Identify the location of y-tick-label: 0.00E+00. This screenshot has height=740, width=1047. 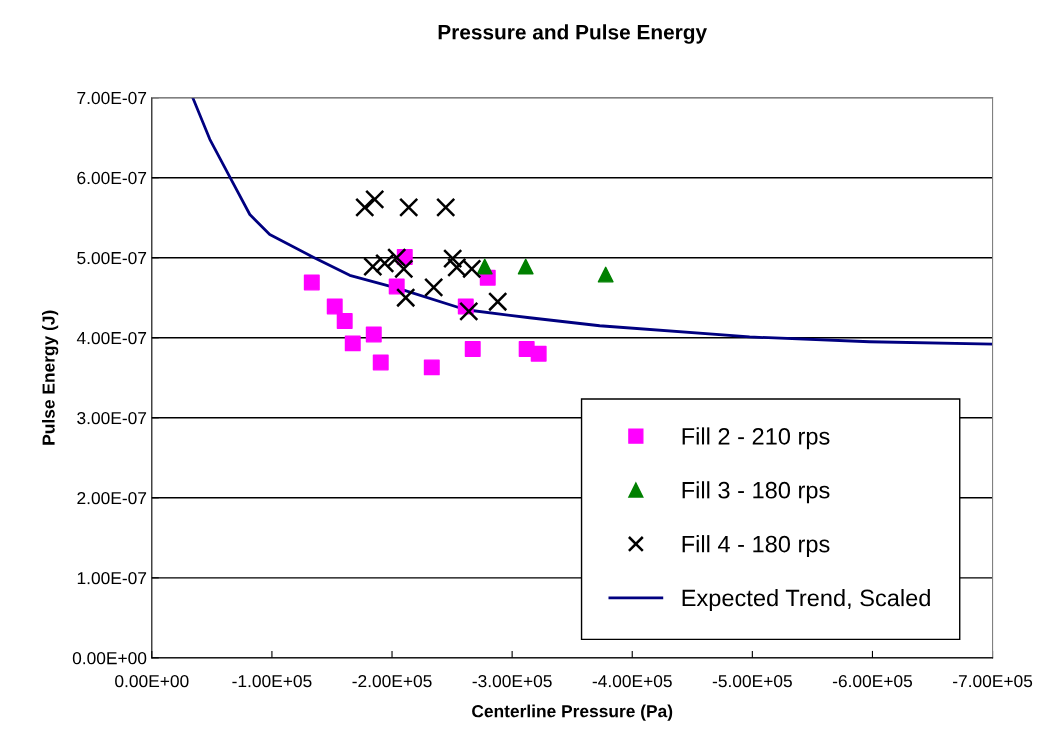
(109, 658).